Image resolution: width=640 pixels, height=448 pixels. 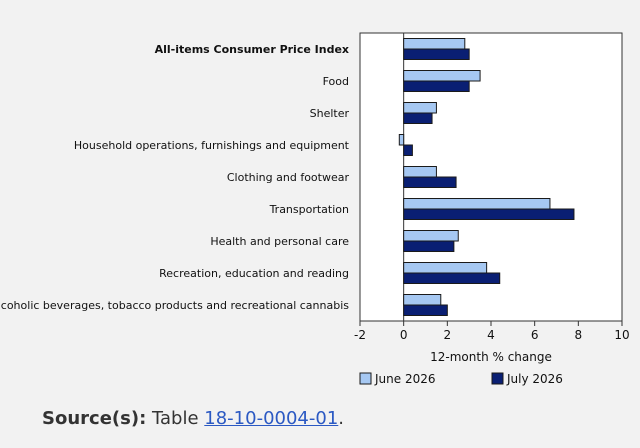 I want to click on legend-label: July 2026, so click(x=534, y=379).